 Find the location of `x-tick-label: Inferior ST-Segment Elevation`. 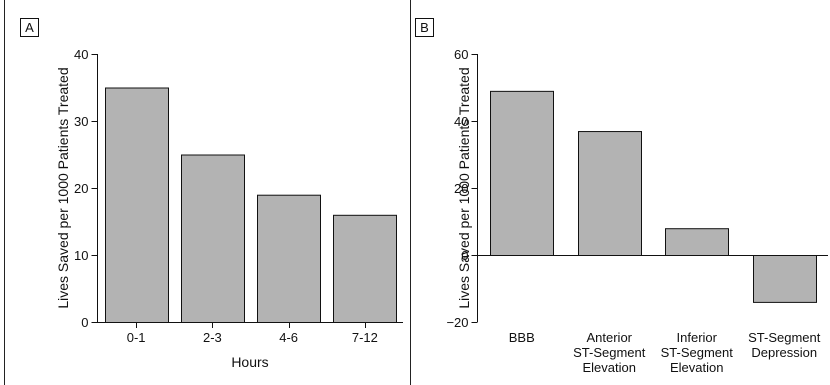

x-tick-label: Inferior ST-Segment Elevation is located at coordinates (697, 352).